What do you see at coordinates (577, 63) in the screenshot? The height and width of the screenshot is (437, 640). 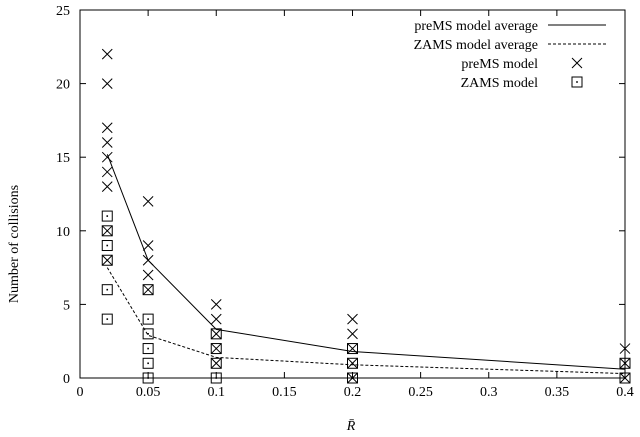 I see `legend-x-marker` at bounding box center [577, 63].